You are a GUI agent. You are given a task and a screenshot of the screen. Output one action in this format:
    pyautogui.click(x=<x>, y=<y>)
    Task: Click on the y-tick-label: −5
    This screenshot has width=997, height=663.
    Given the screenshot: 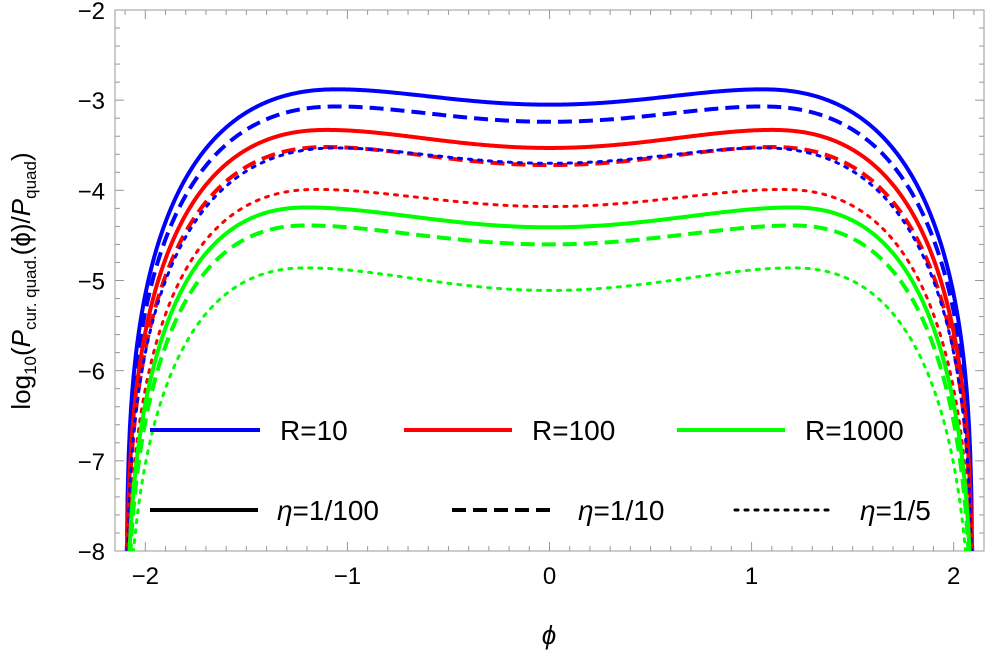 What is the action you would take?
    pyautogui.click(x=91, y=282)
    